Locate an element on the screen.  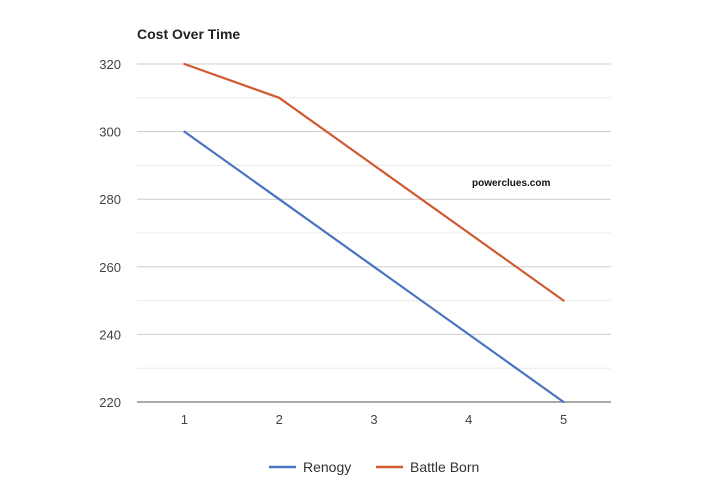
chart-title: Cost Over Time is located at coordinates (188, 34).